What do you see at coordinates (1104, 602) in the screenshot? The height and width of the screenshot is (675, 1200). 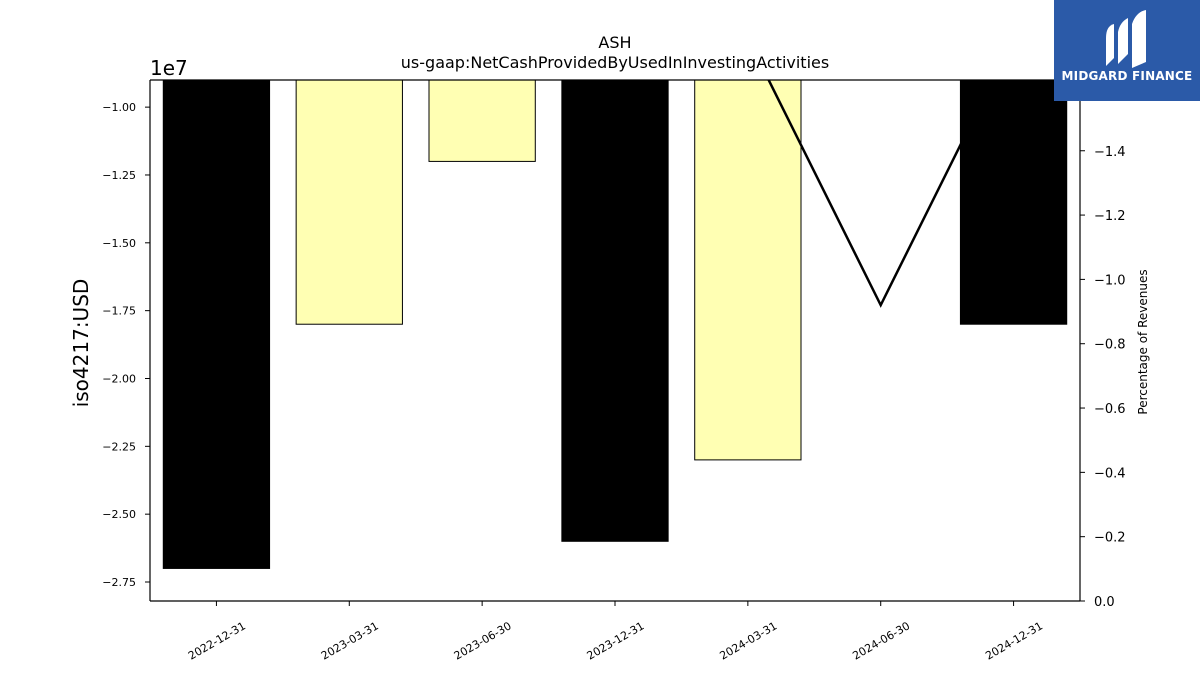 I see `y2-tick-label: 0.0` at bounding box center [1104, 602].